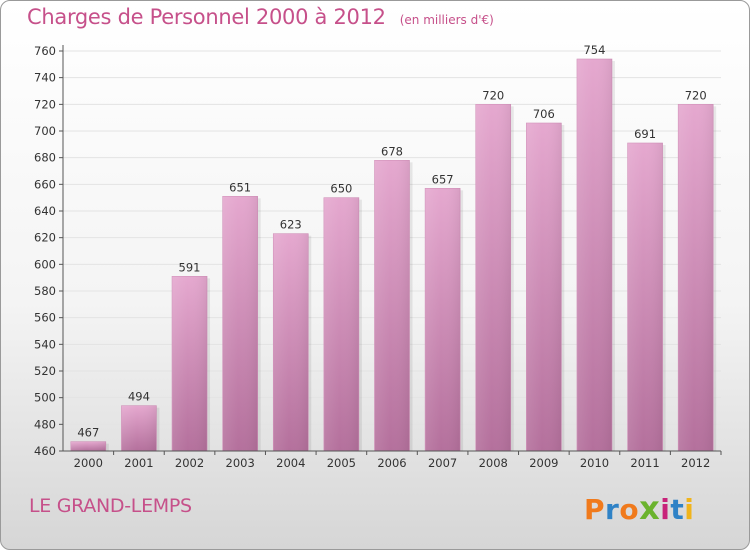 The image size is (750, 550). I want to click on x-tick-label: 2012, so click(695, 463).